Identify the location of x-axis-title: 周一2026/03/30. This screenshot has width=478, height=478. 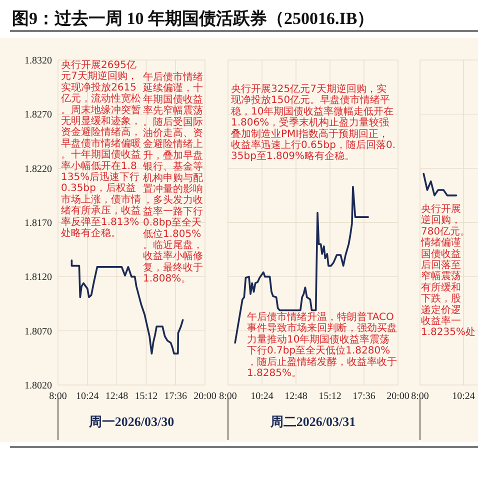
(131, 421).